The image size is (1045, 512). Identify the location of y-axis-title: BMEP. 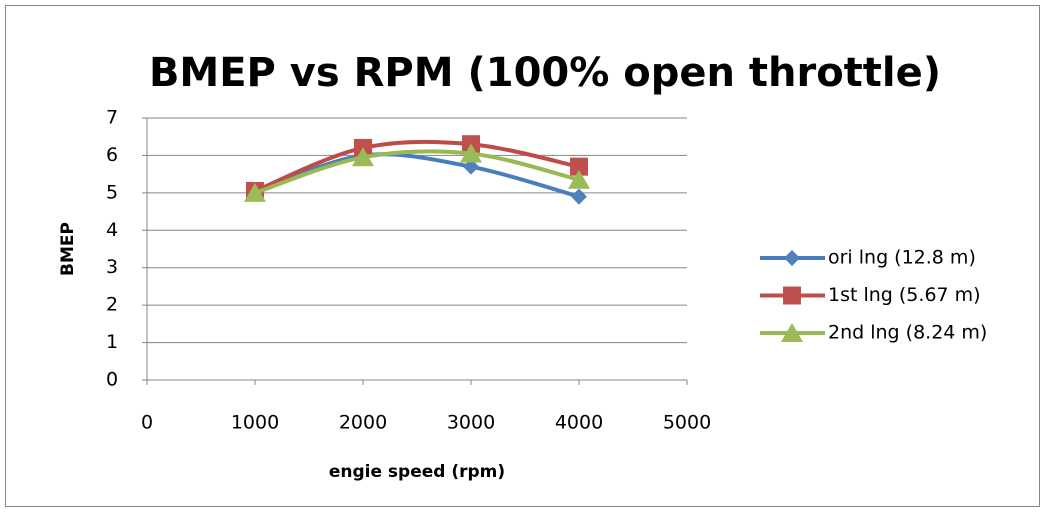
(68, 249).